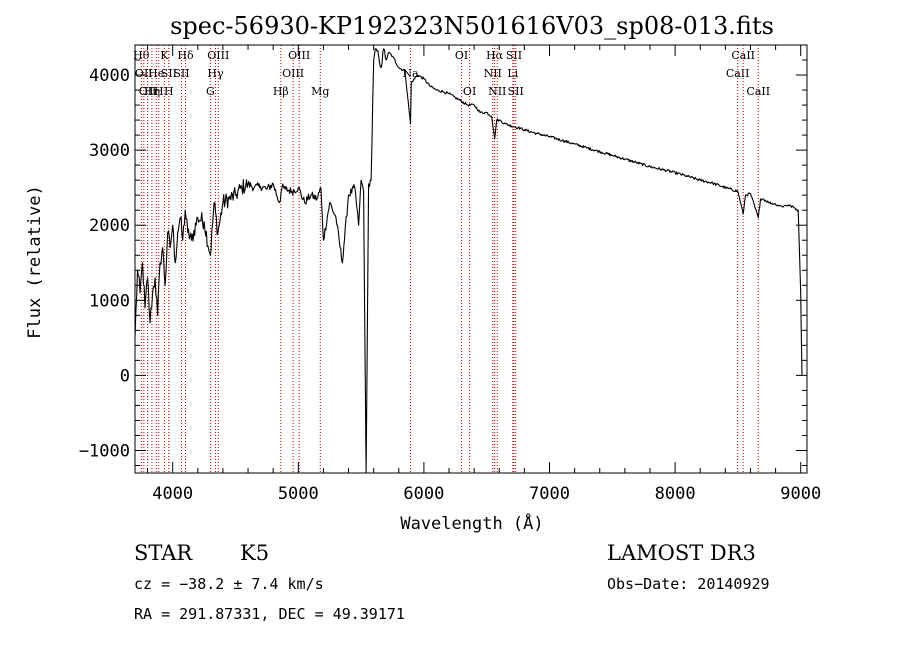 The width and height of the screenshot is (900, 649). I want to click on line-label-26: SII, so click(516, 91).